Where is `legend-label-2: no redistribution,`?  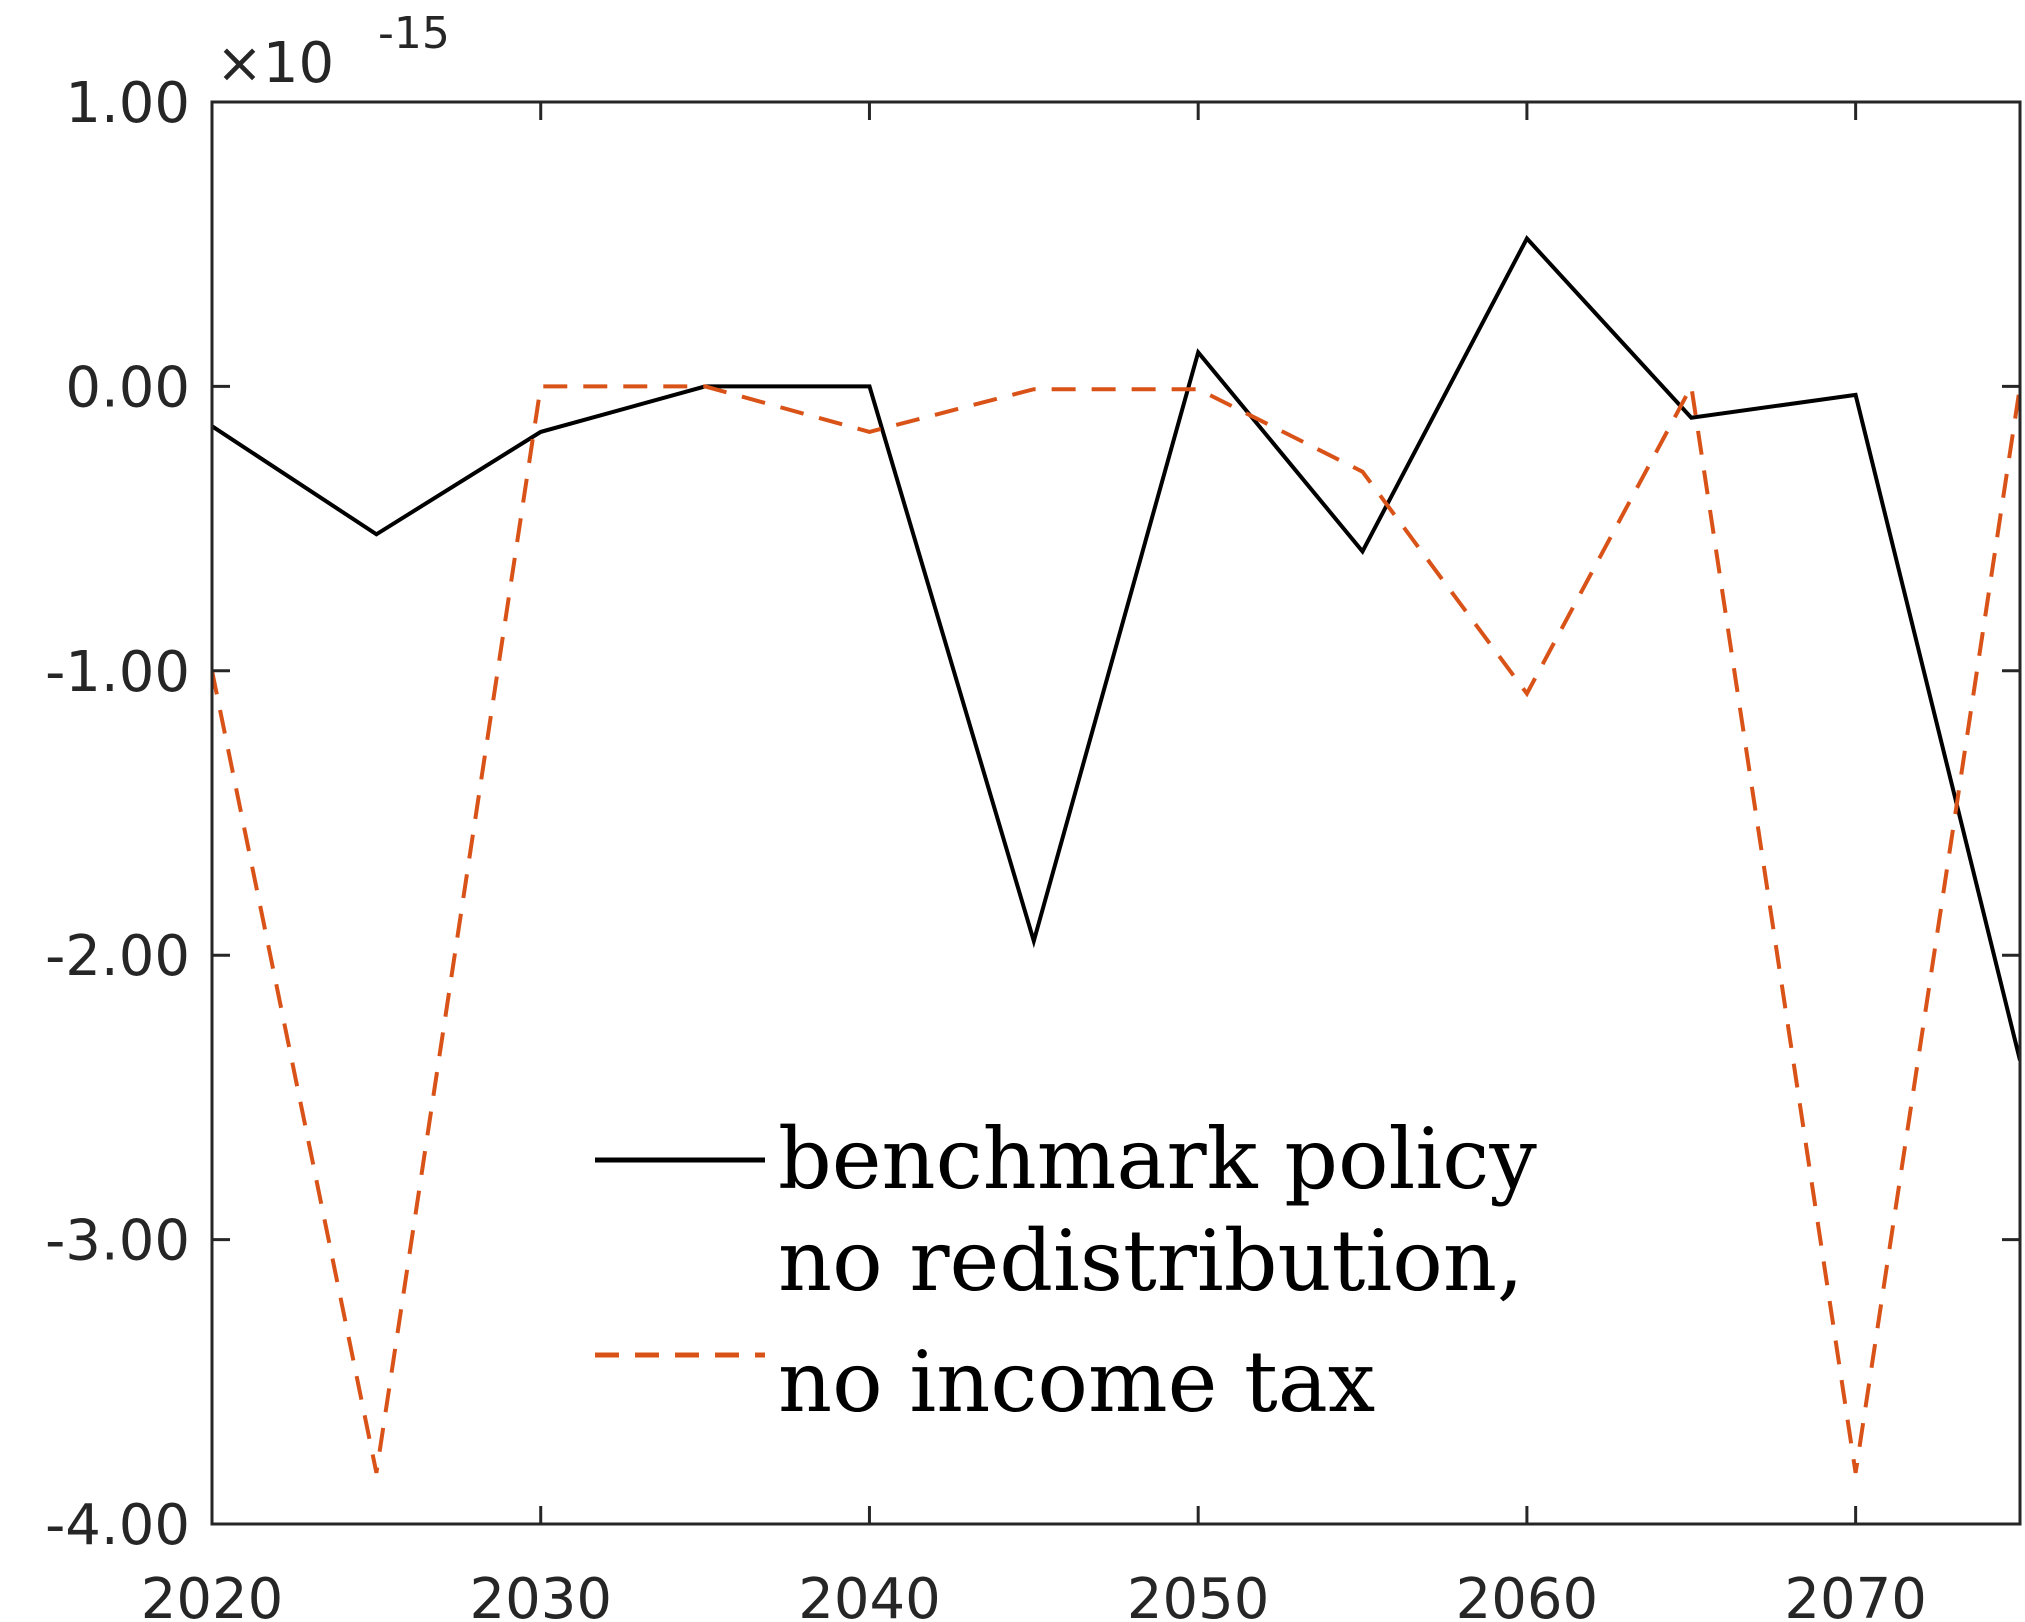
legend-label-2: no redistribution, is located at coordinates (1151, 1261).